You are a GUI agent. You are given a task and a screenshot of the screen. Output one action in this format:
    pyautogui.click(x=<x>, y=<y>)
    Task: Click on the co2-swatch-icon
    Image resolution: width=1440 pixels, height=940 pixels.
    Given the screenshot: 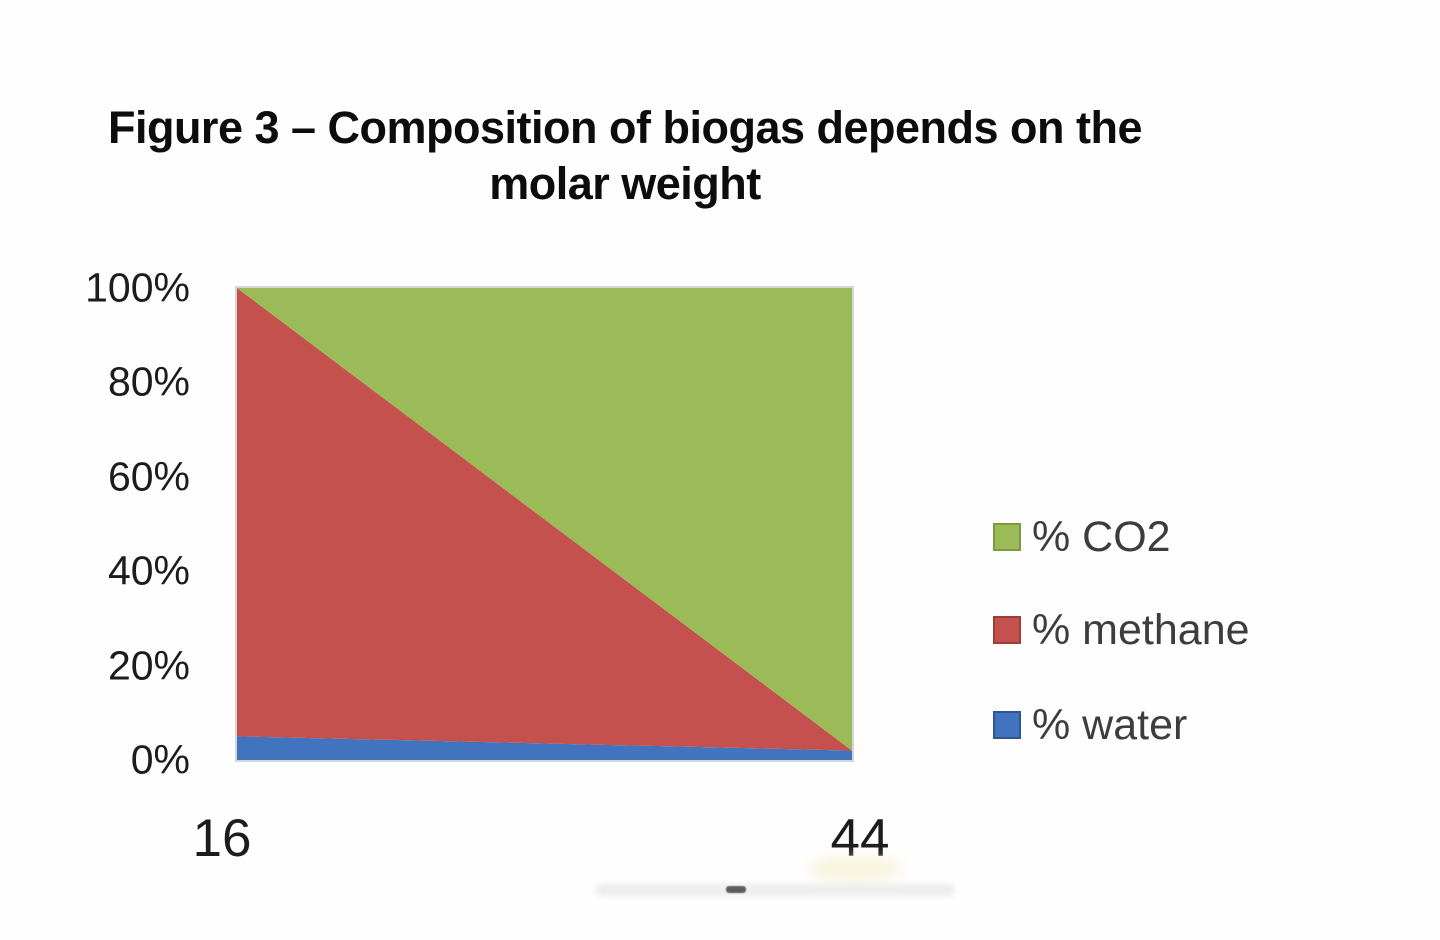 What is the action you would take?
    pyautogui.click(x=1007, y=537)
    